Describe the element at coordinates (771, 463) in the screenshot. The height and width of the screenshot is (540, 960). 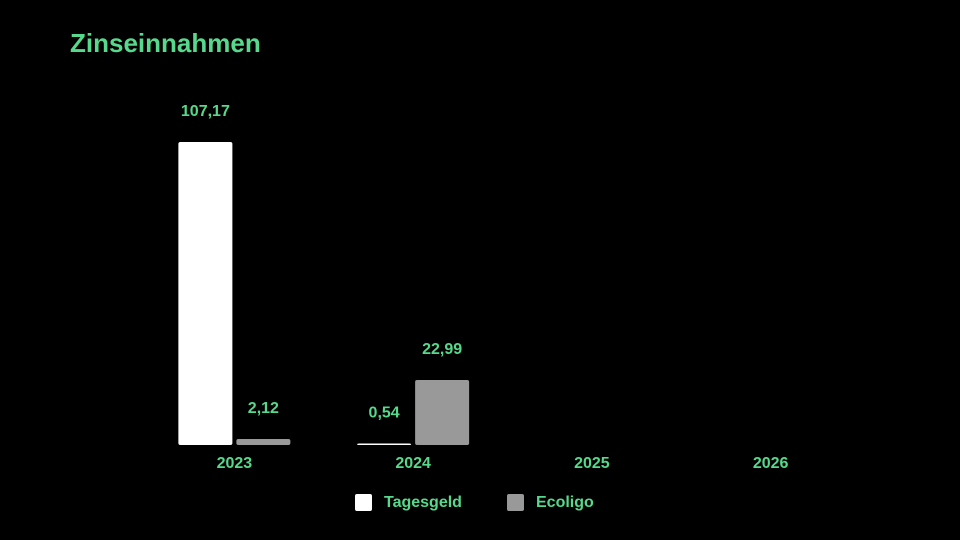
I see `x-tick-label: 2026` at that location.